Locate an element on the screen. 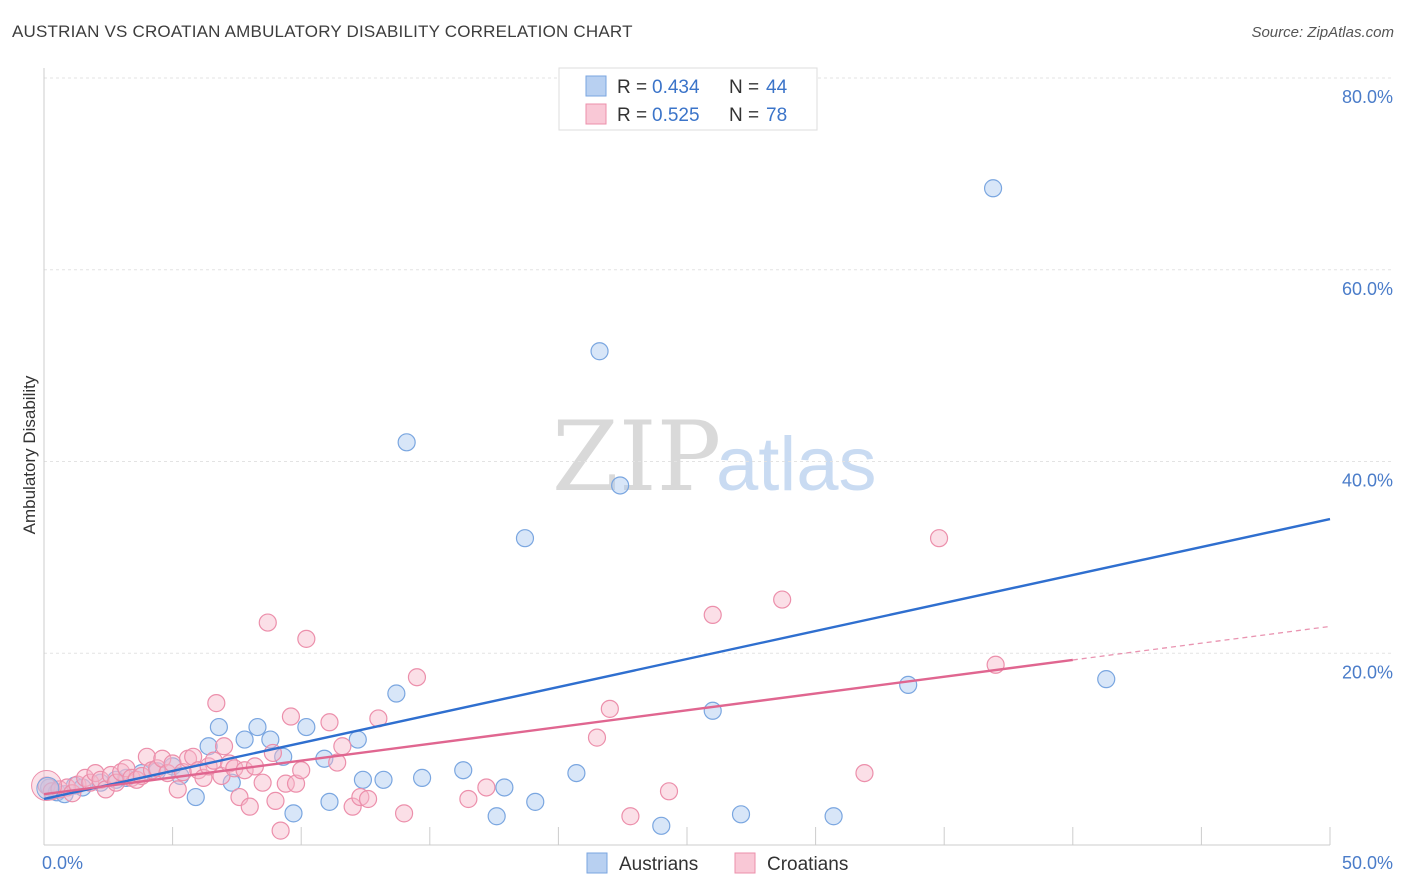 This screenshot has height=892, width=1406. watermark-atlas: atlas is located at coordinates (796, 464).